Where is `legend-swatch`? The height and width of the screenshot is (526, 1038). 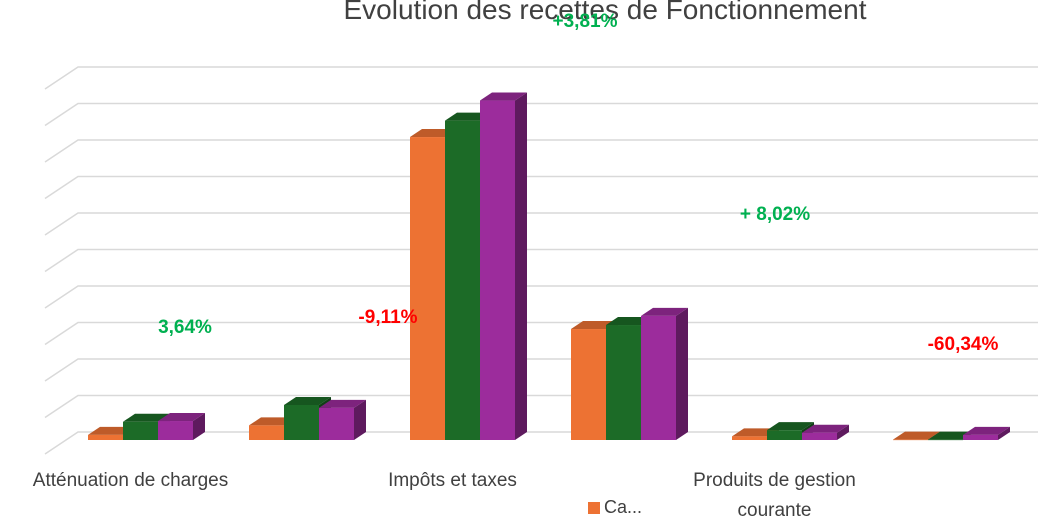 legend-swatch is located at coordinates (594, 507).